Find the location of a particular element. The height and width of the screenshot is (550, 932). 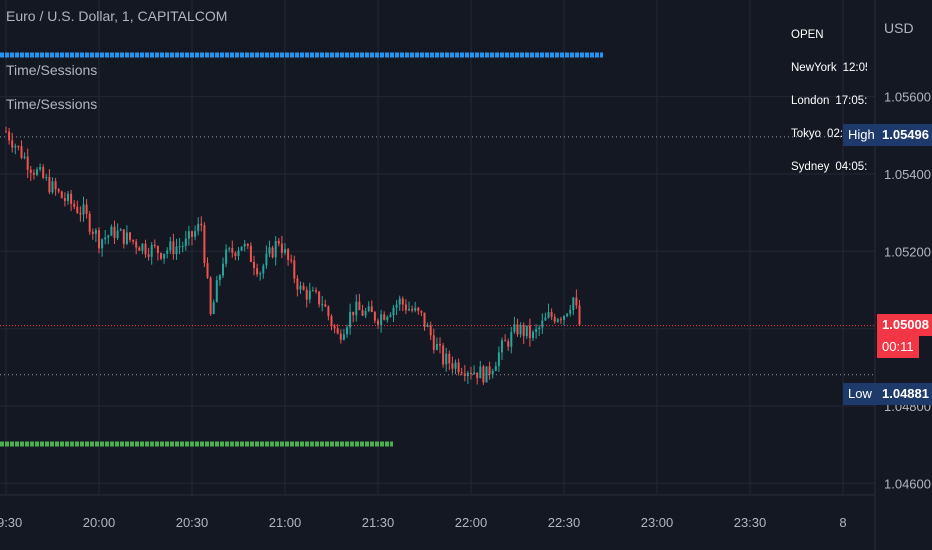

x-tick-label: 20:30 is located at coordinates (192, 522).